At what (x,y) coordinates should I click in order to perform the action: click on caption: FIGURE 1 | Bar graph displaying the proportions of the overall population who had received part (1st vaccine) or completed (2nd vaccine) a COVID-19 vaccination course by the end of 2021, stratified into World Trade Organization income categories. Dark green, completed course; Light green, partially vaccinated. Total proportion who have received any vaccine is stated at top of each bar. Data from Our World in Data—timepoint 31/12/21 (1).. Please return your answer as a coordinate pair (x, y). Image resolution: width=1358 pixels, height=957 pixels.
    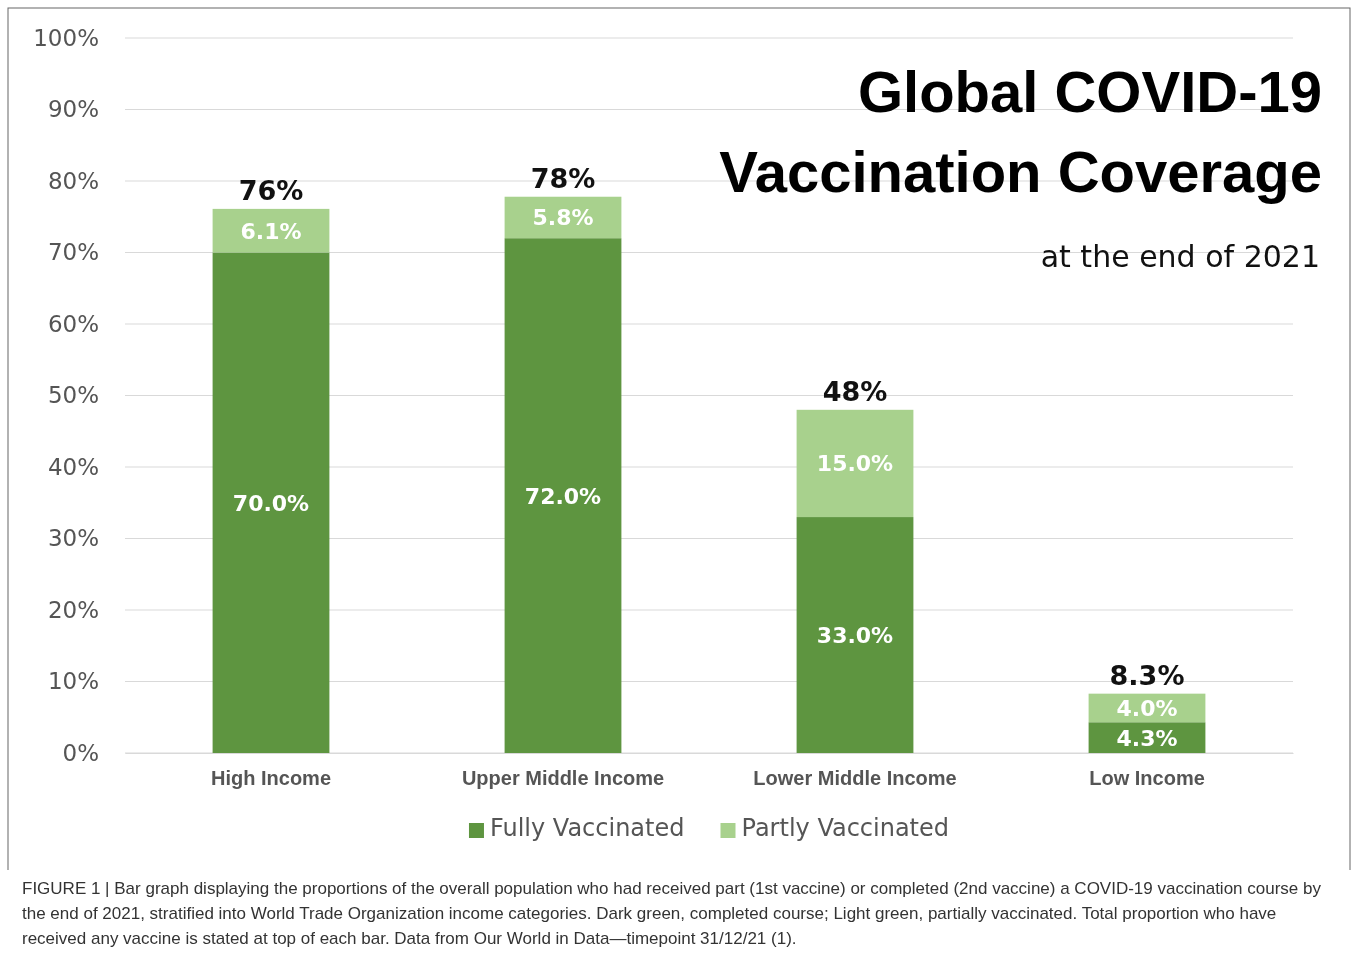
    Looking at the image, I should click on (672, 914).